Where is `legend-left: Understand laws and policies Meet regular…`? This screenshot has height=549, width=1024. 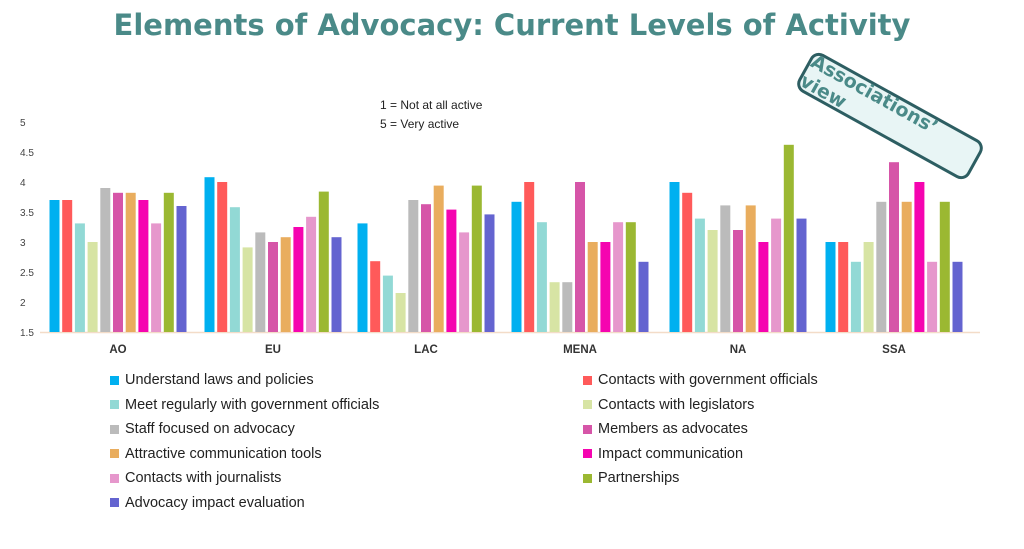 legend-left: Understand laws and policies Meet regular… is located at coordinates (244, 441).